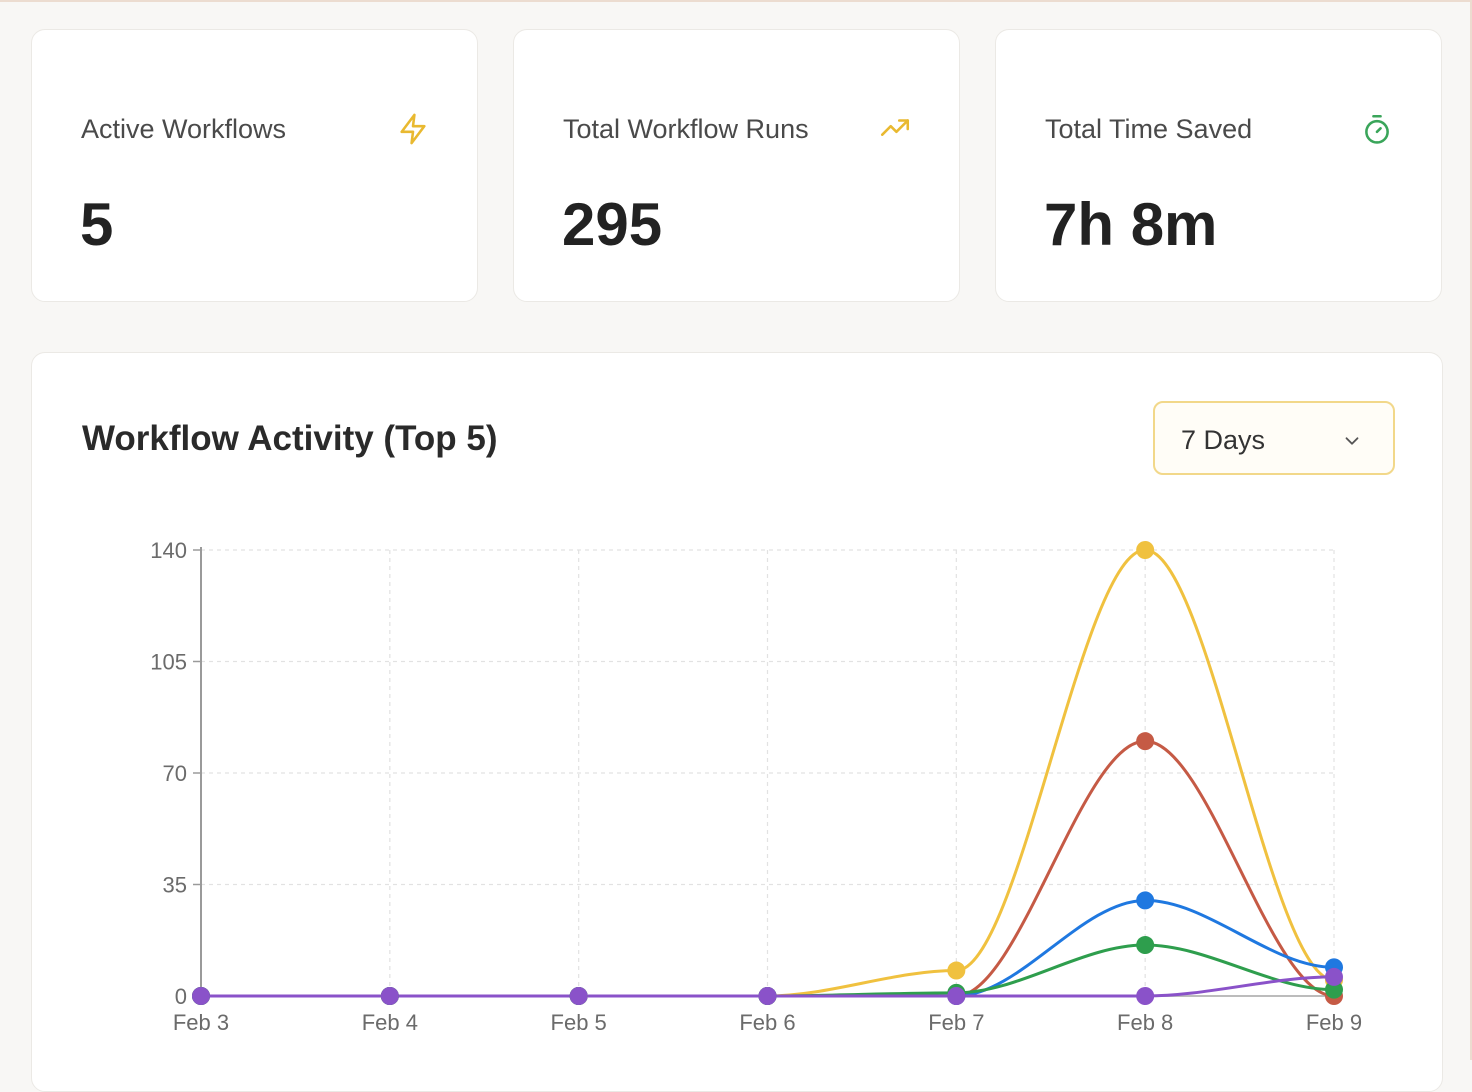 This screenshot has height=1092, width=1472. What do you see at coordinates (413, 129) in the screenshot?
I see `lightning-icon` at bounding box center [413, 129].